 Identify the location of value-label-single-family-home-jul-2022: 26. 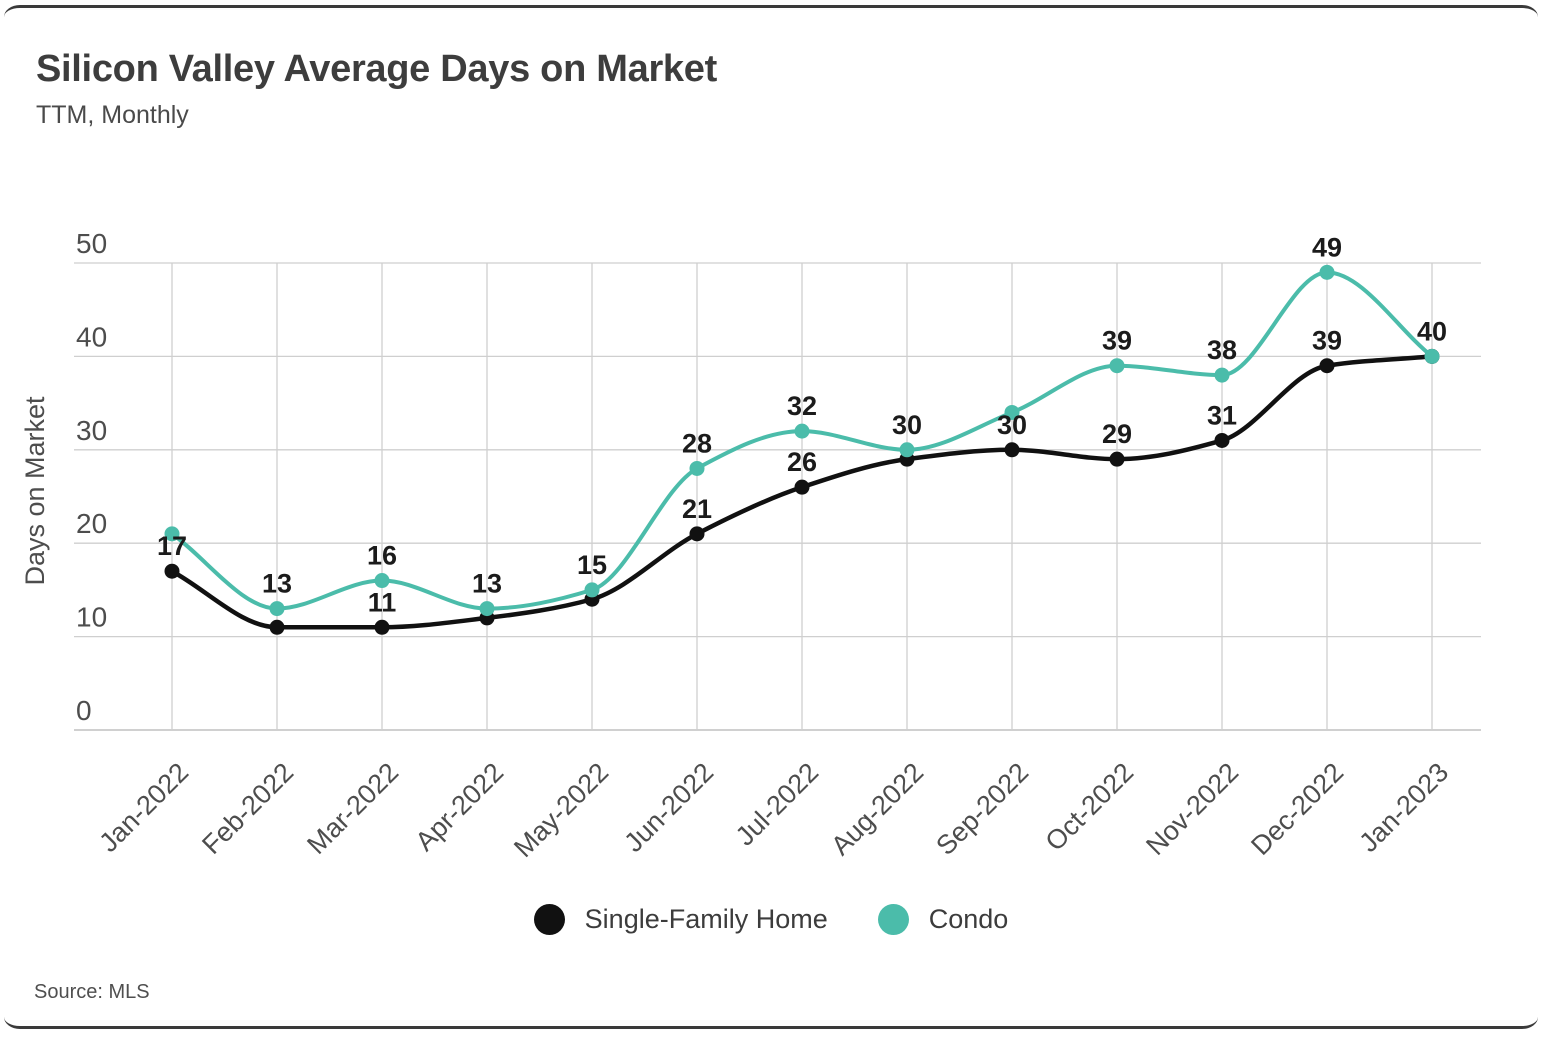
(802, 462).